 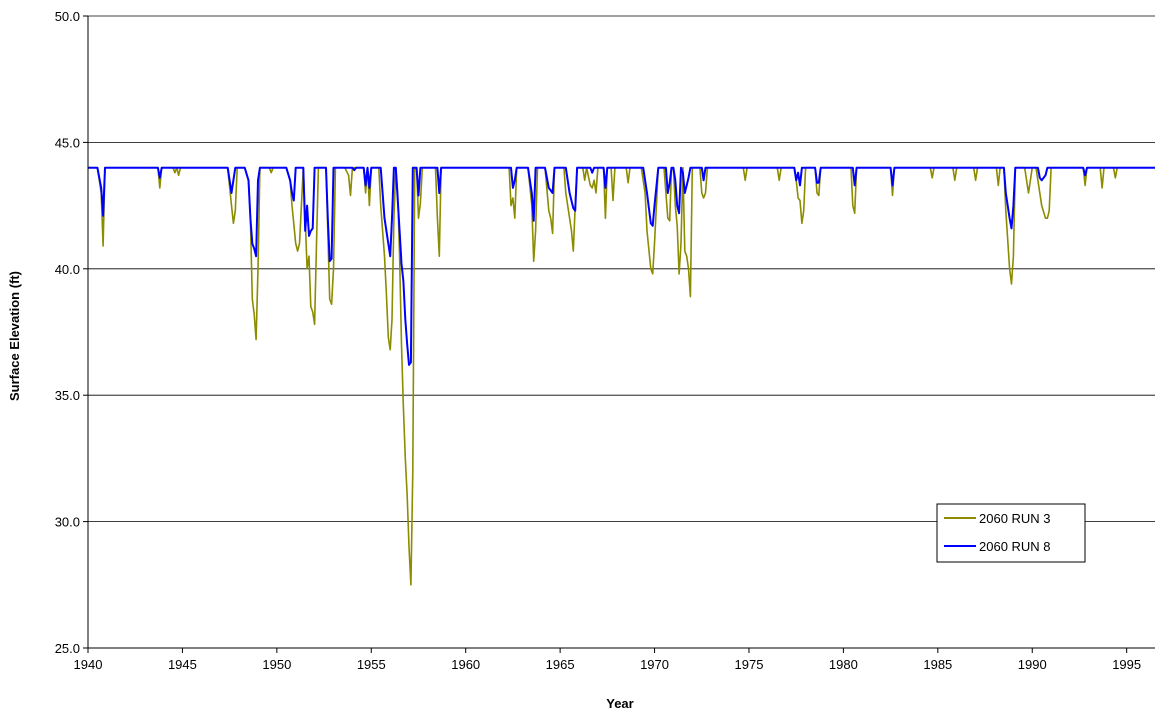 What do you see at coordinates (67, 395) in the screenshot?
I see `y-tick-label: 35.0` at bounding box center [67, 395].